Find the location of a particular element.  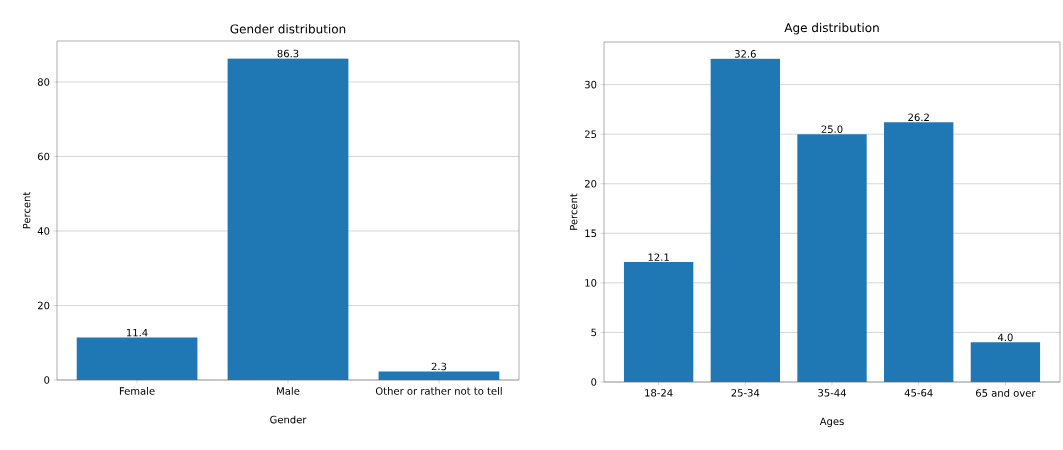

y-tick-label: 5 is located at coordinates (594, 332).